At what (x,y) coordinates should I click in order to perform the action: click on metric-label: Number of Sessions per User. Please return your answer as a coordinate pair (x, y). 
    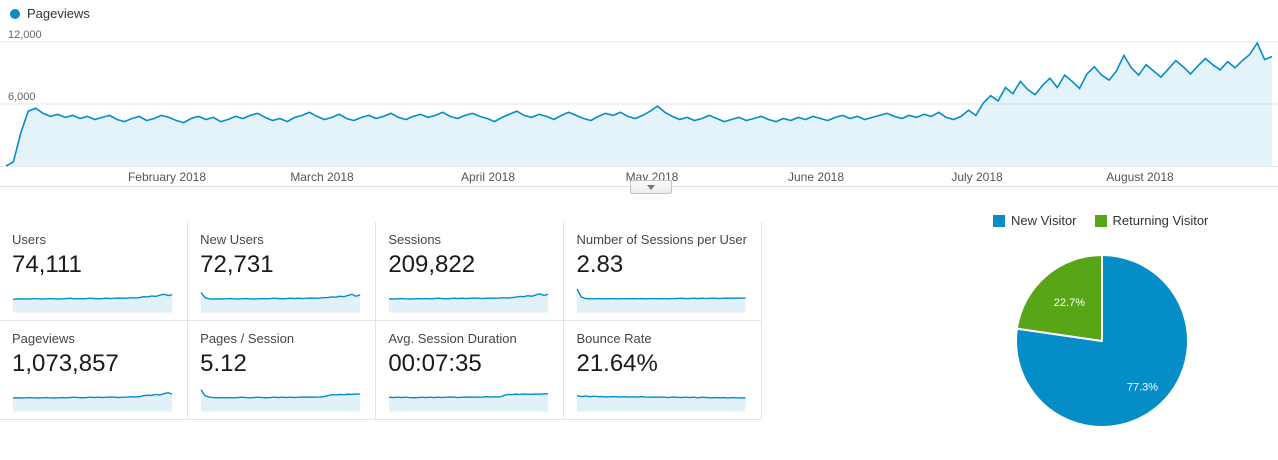
    Looking at the image, I should click on (661, 239).